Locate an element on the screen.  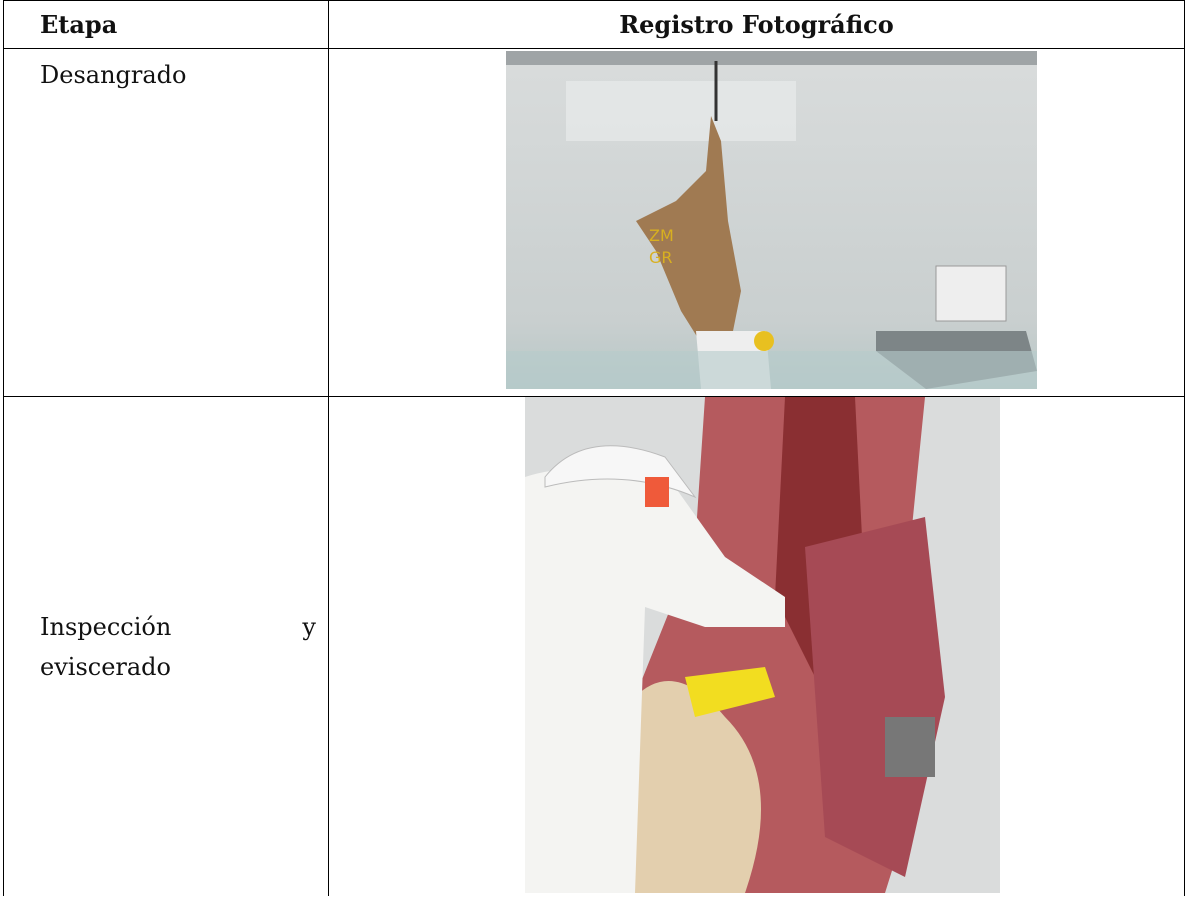
stage-cell: Desangrado is located at coordinates (166, 222).